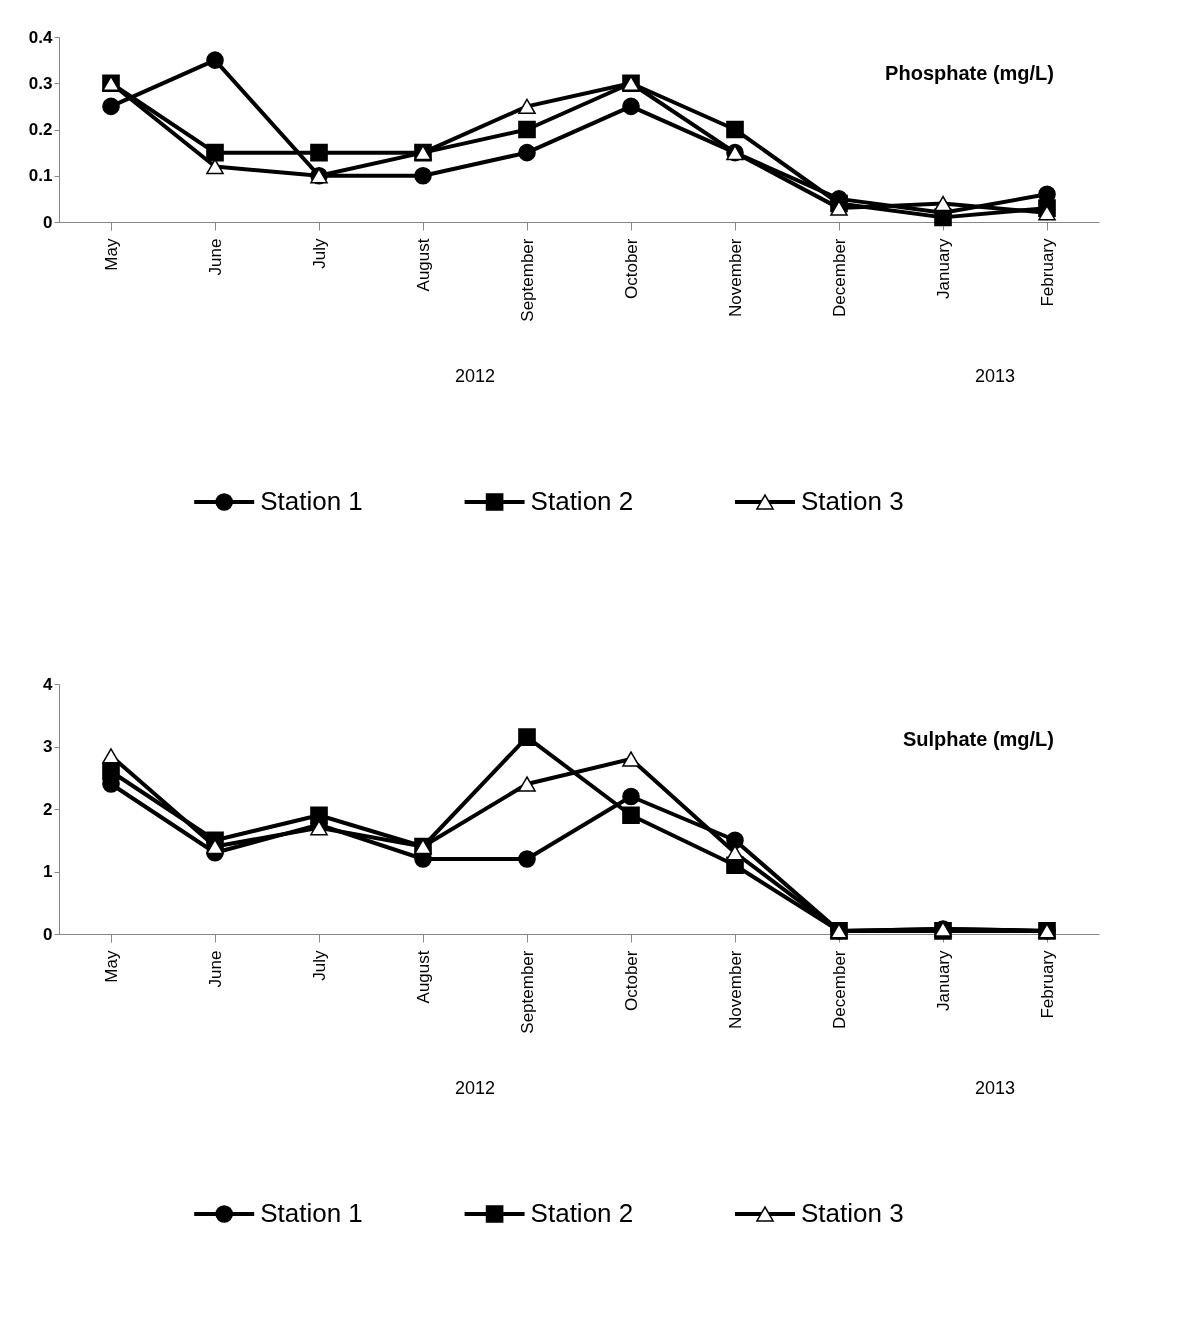 This screenshot has width=1195, height=1337. I want to click on y-tick-label: 2, so click(48, 809).